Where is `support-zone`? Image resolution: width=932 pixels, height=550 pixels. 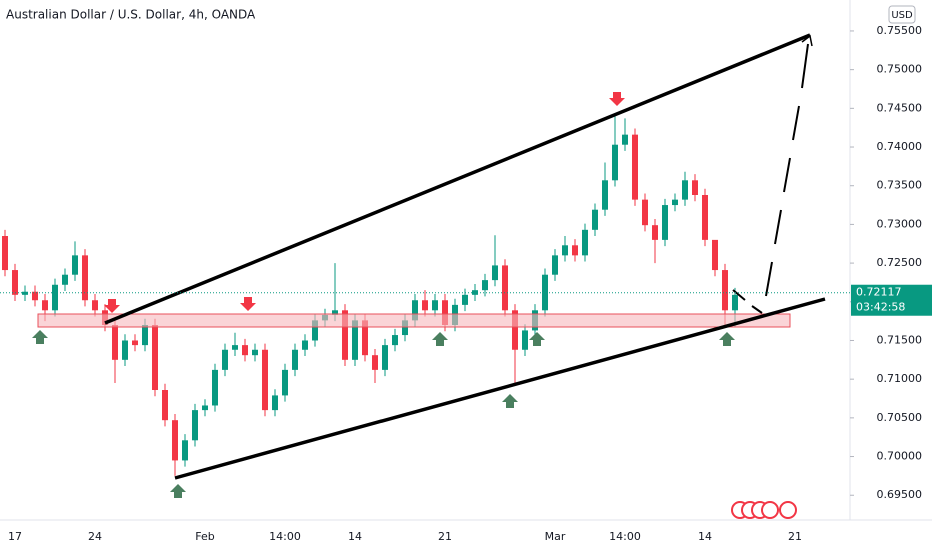 support-zone is located at coordinates (414, 320).